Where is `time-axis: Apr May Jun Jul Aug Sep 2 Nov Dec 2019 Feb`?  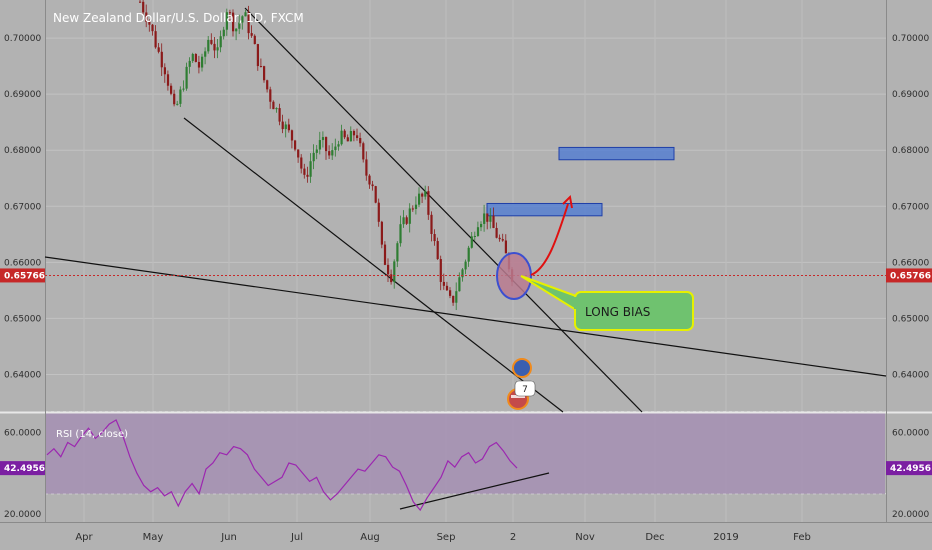 time-axis: Apr May Jun Jul Aug Sep 2 Nov Dec 2019 Feb is located at coordinates (443, 537).